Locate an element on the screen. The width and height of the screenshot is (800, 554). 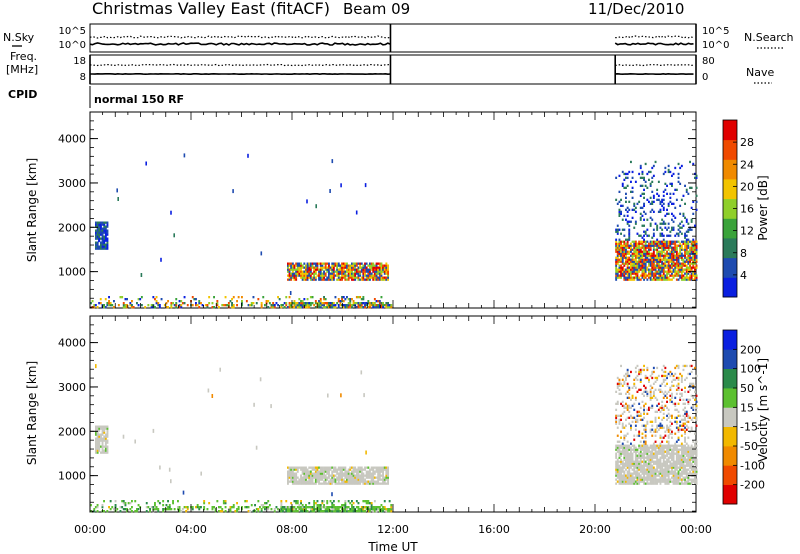
colorbar-swatch is located at coordinates (730, 340).